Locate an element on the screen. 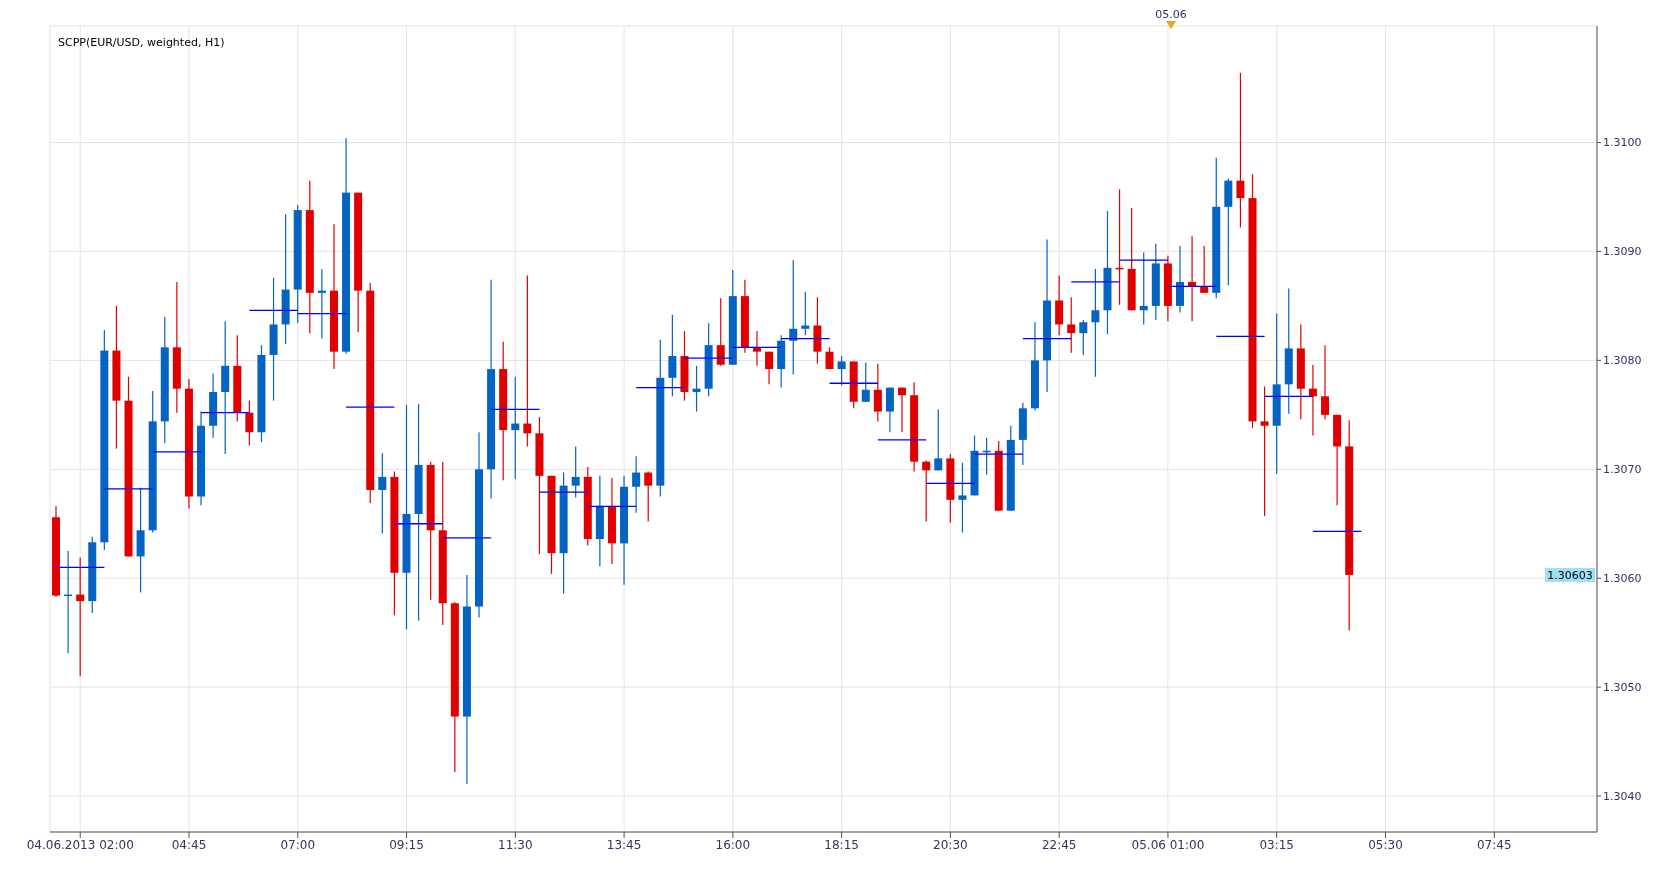  x-tick-label: 09:15 is located at coordinates (406, 844).